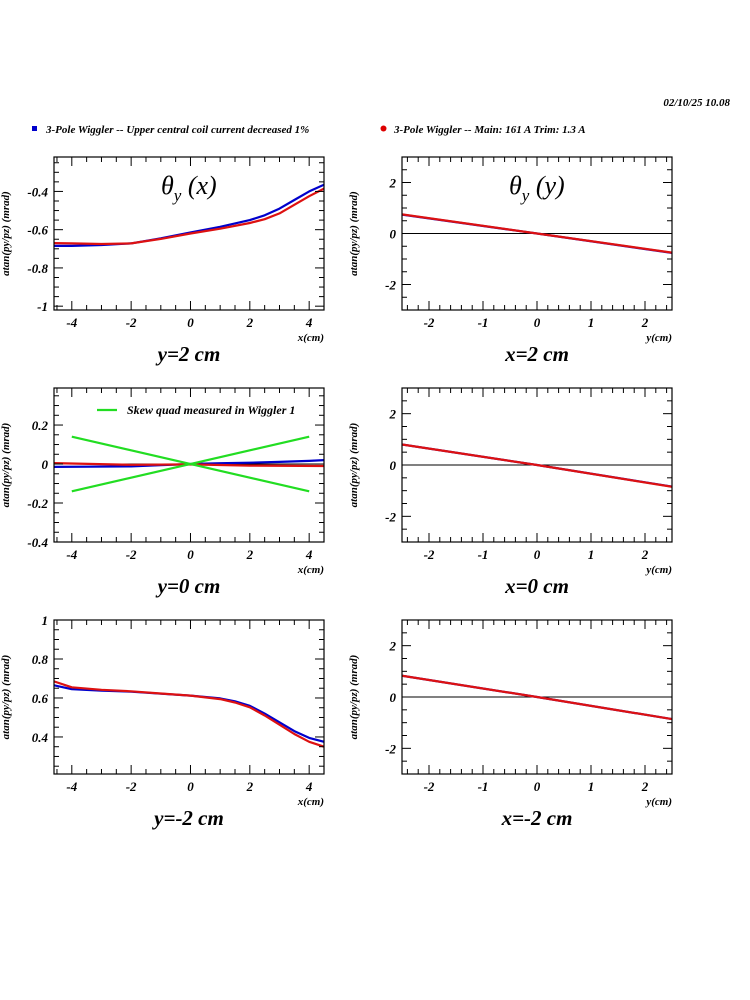 This screenshot has height=1000, width=750. What do you see at coordinates (188, 586) in the screenshot?
I see `panel-caption: y=0 cm` at bounding box center [188, 586].